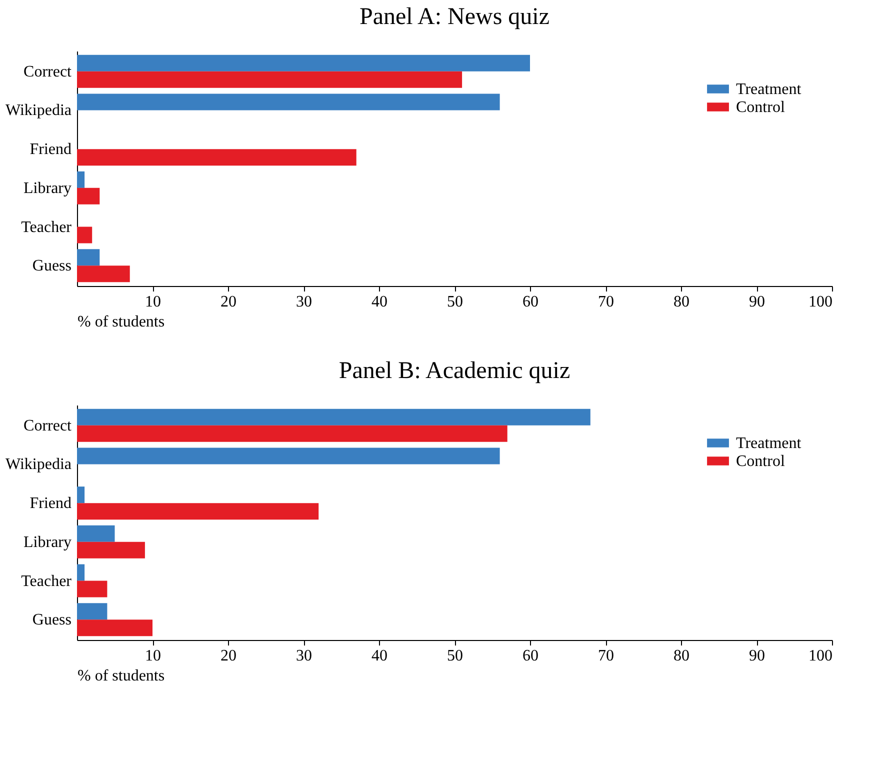 The height and width of the screenshot is (782, 880). What do you see at coordinates (455, 17) in the screenshot?
I see `chart-title: Panel A: News quiz` at bounding box center [455, 17].